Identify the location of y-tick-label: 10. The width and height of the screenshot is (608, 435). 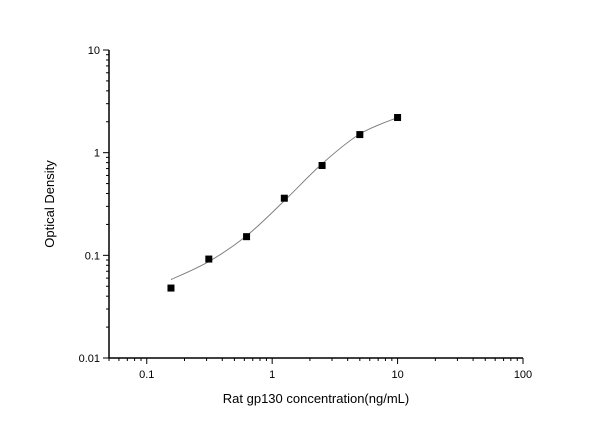
(94, 51).